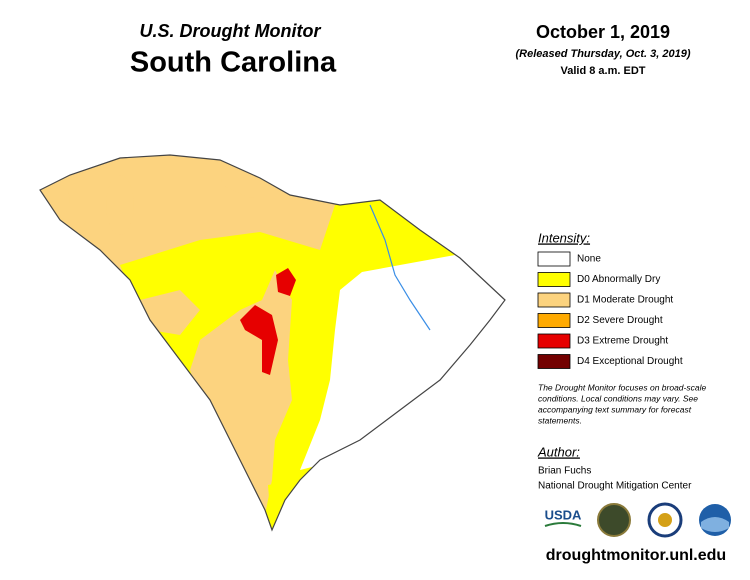 This screenshot has width=750, height=580. What do you see at coordinates (400, 267) in the screenshot?
I see `river` at bounding box center [400, 267].